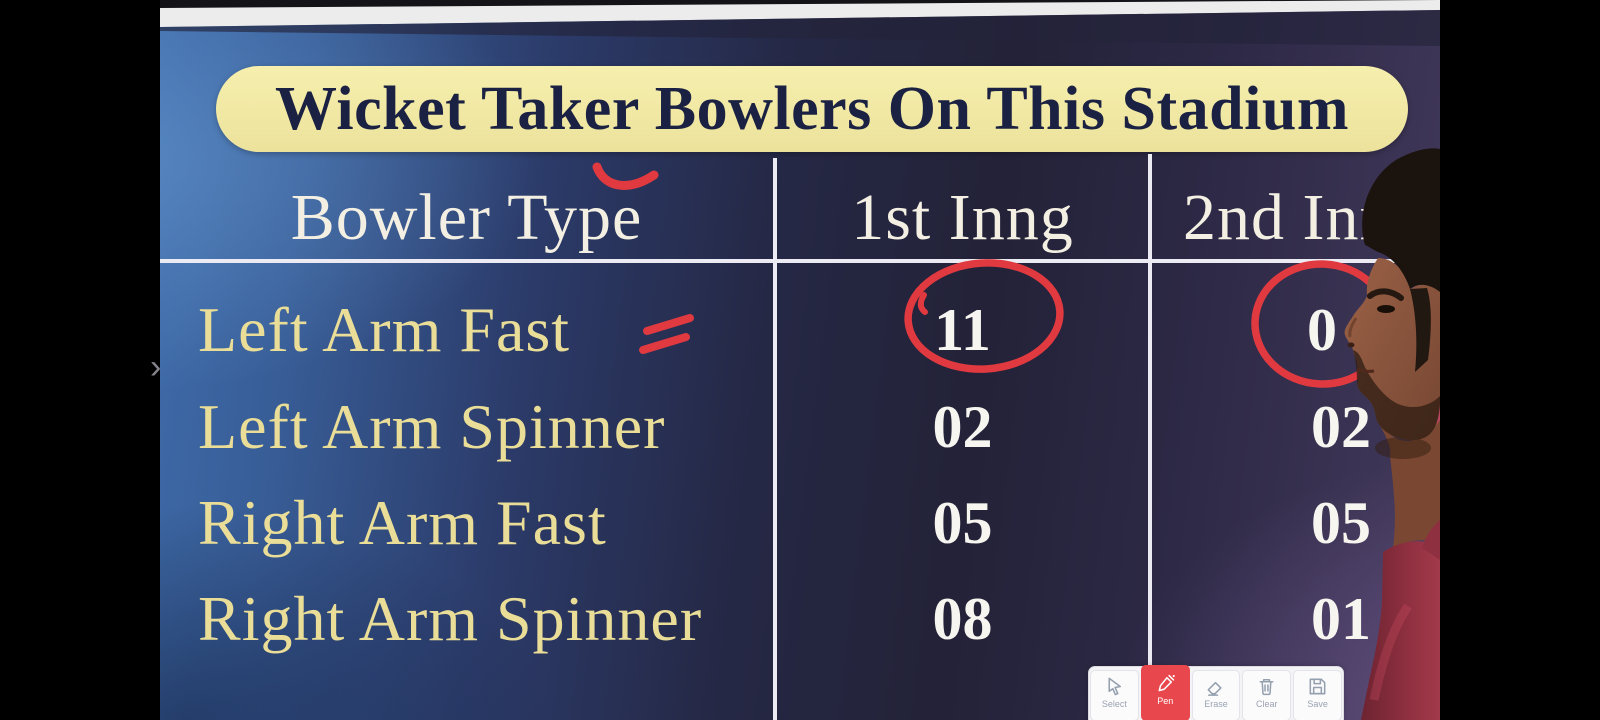 This screenshot has width=1600, height=720. Describe the element at coordinates (1322, 330) in the screenshot. I see `row-value-2nd-inng: 0` at that location.